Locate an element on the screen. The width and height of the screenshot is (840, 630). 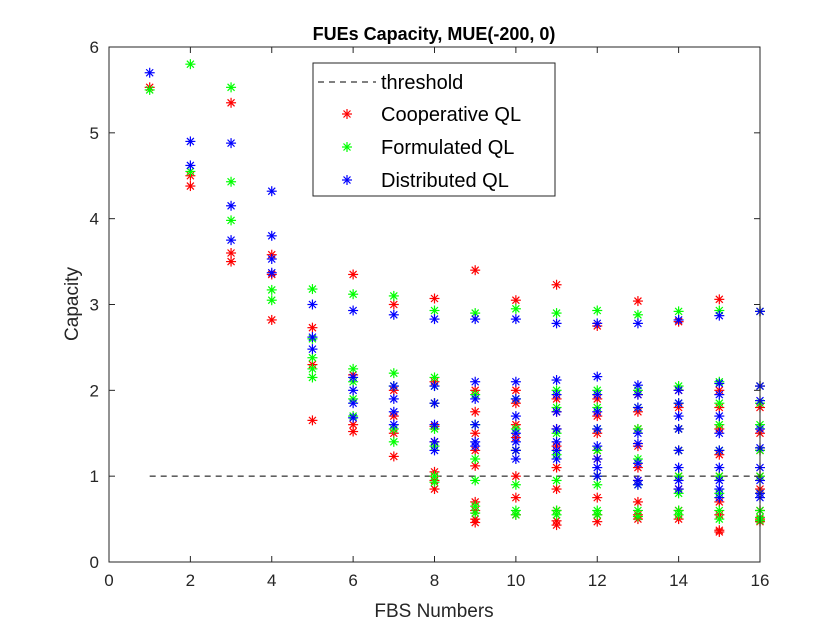
y-tick-label: 0 is located at coordinates (94, 562).